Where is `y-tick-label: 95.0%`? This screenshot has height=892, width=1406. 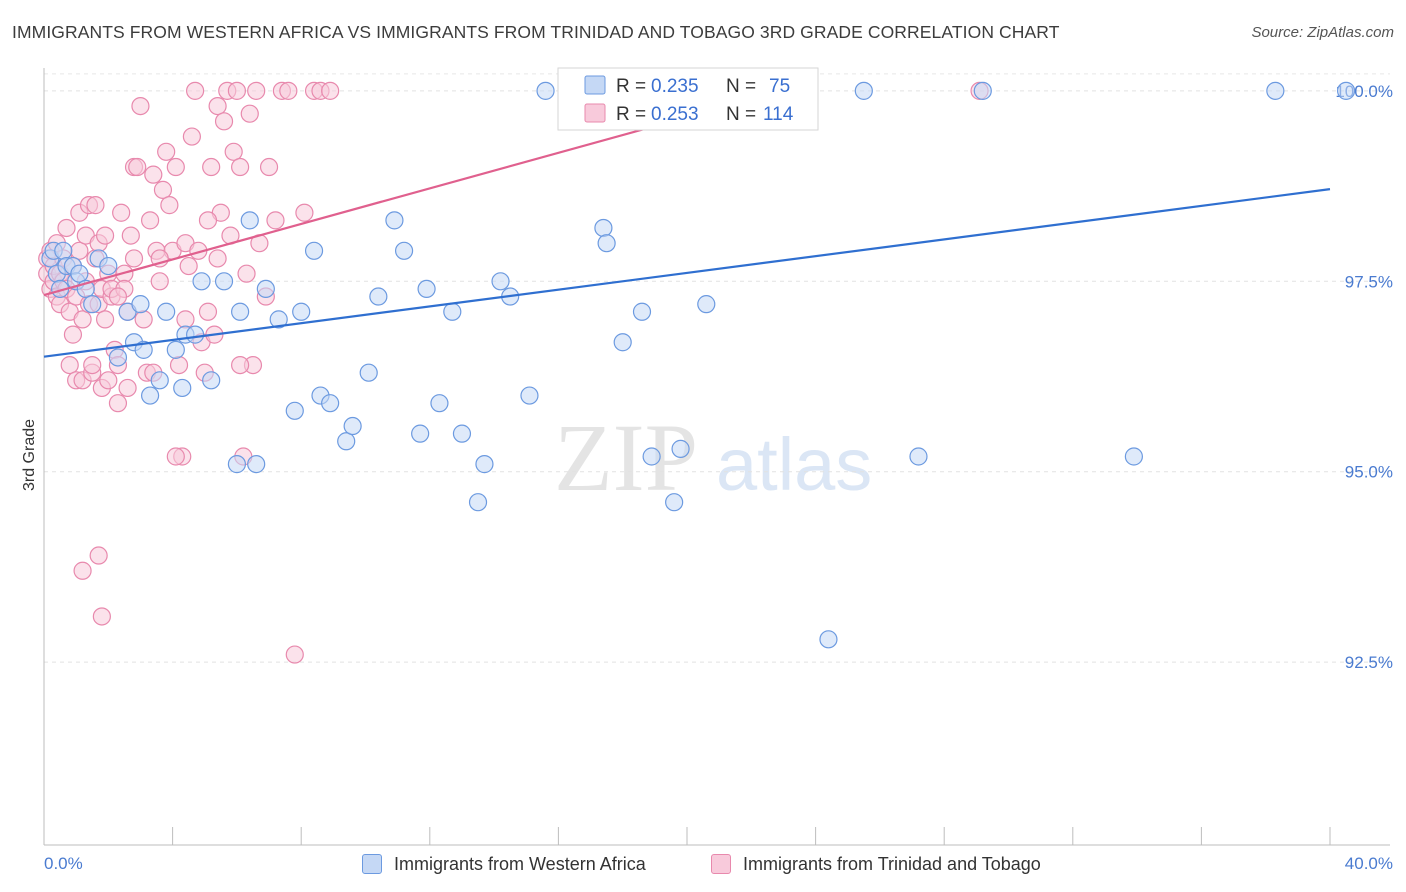 y-tick-label: 95.0% is located at coordinates (1369, 472).